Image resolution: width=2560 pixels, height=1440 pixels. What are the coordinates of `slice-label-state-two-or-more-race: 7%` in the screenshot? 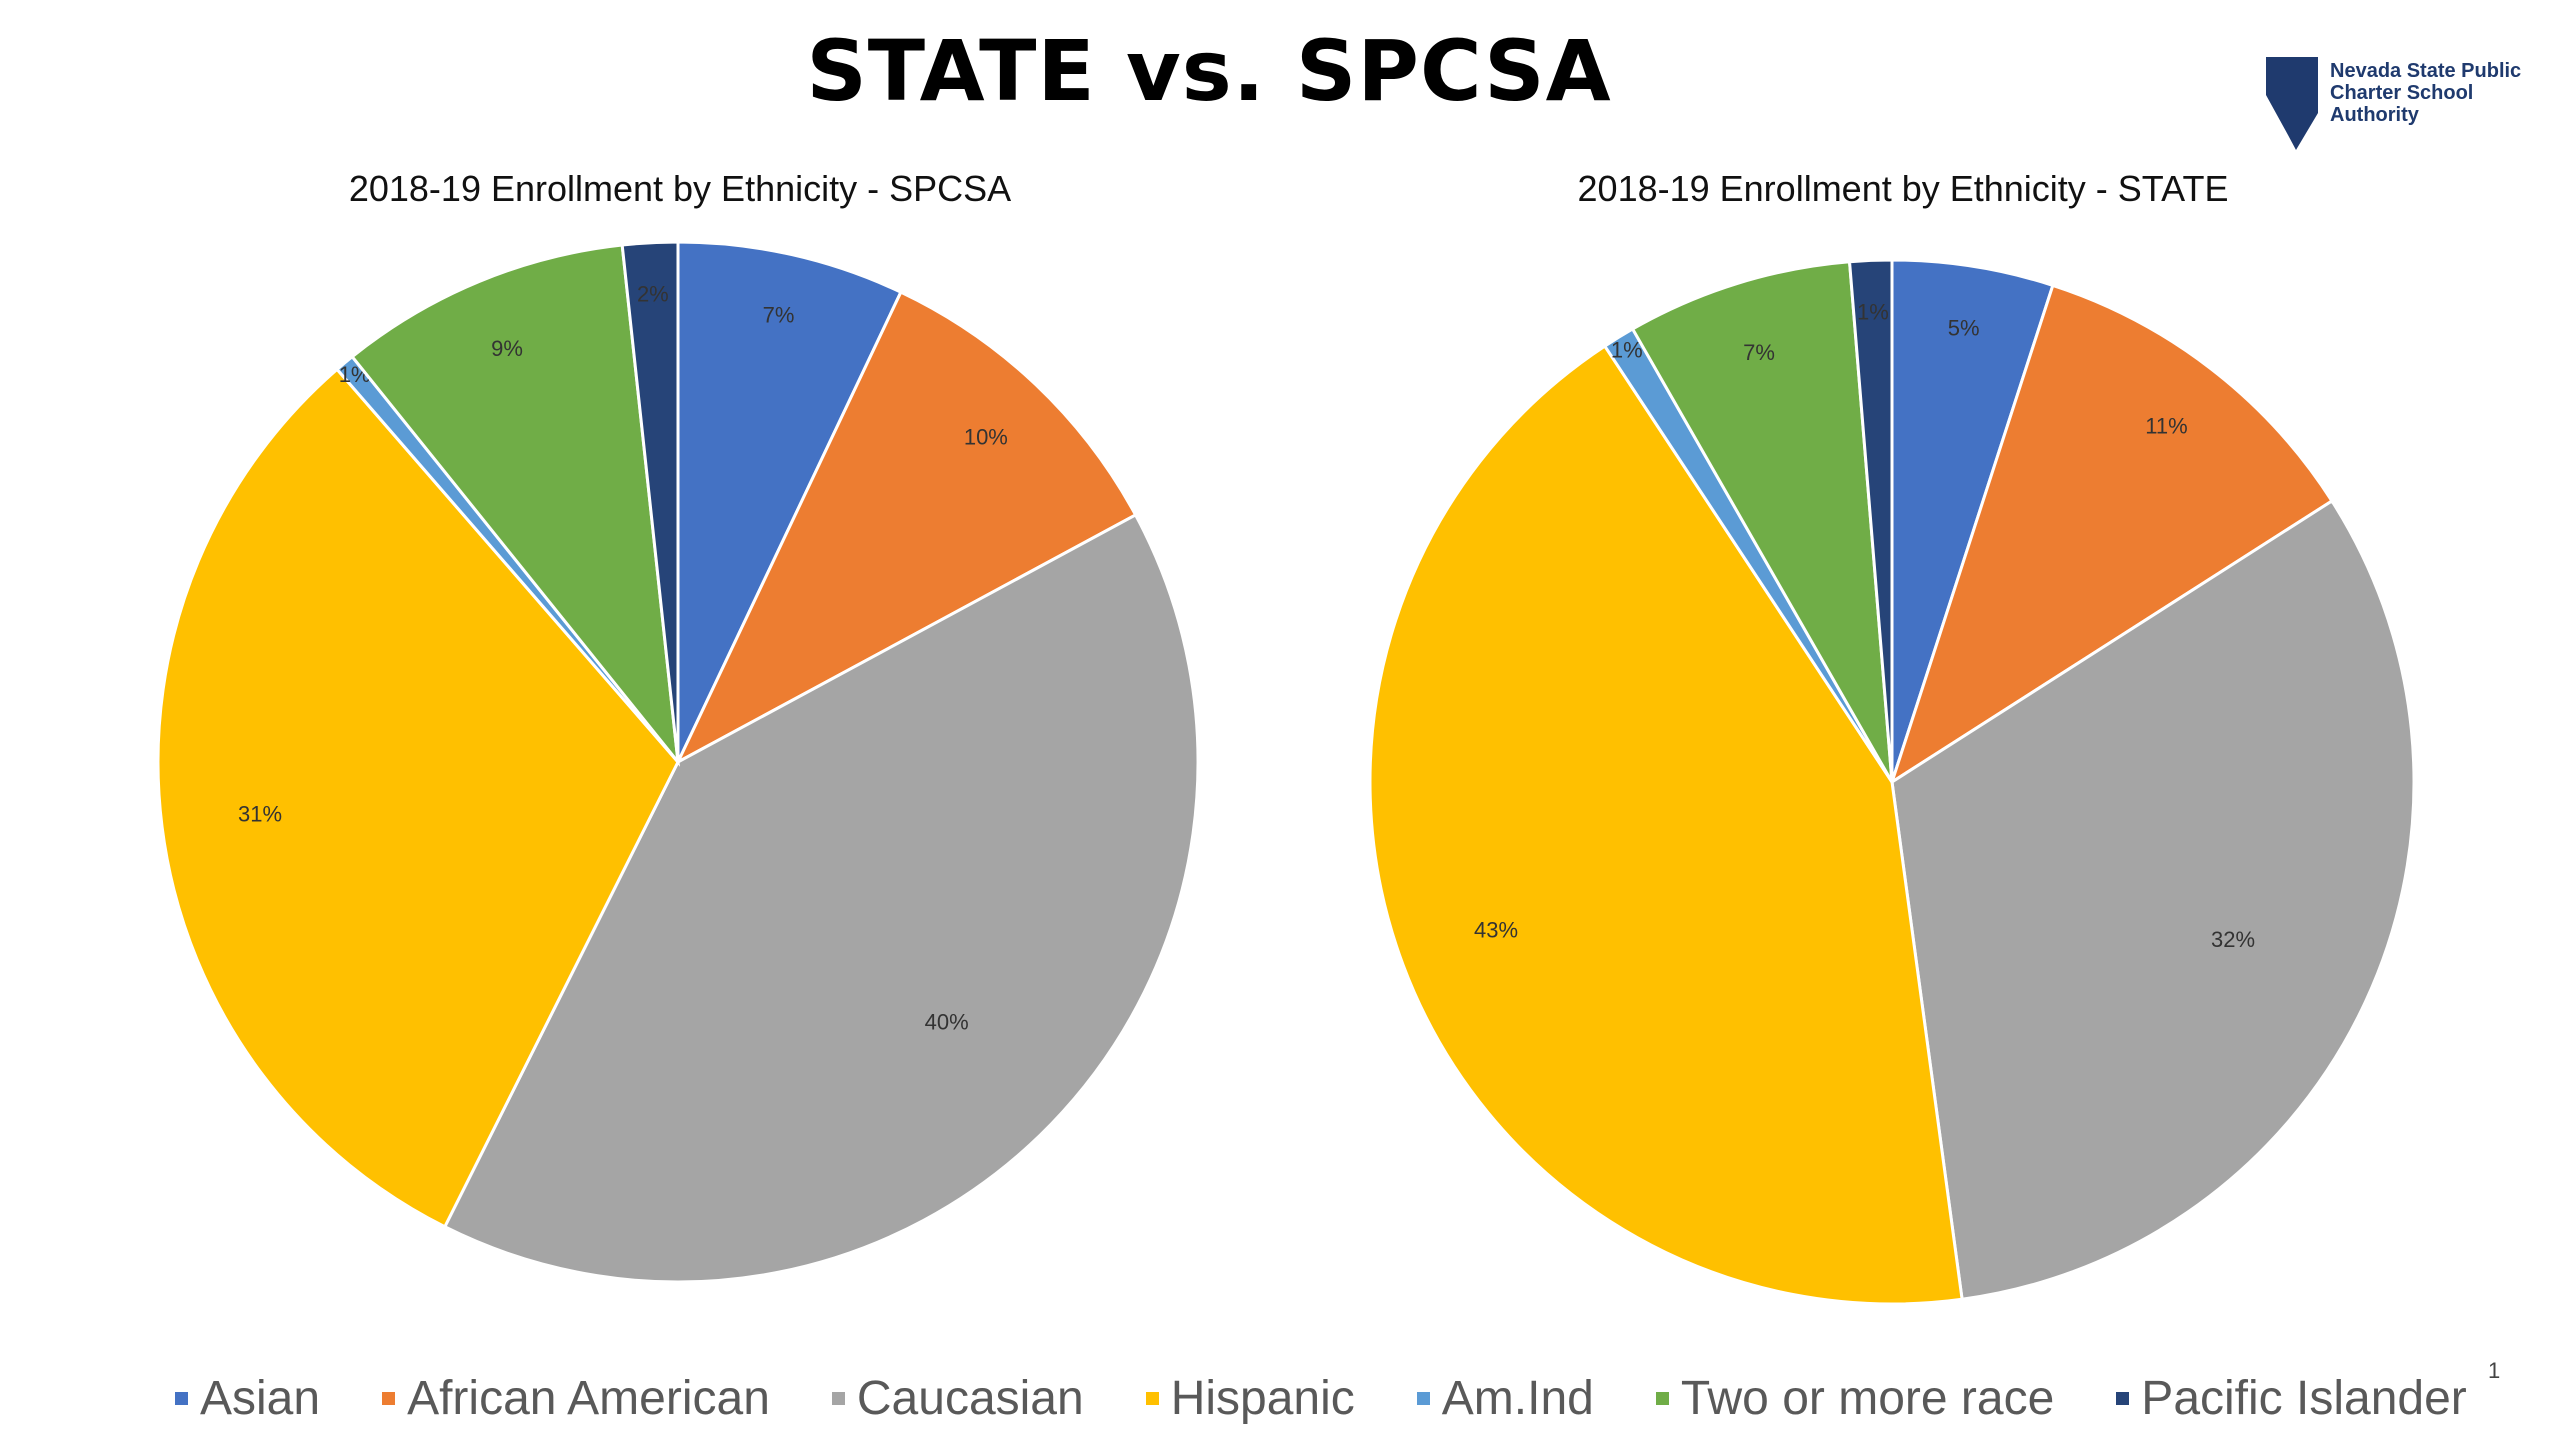 It's located at (1759, 352).